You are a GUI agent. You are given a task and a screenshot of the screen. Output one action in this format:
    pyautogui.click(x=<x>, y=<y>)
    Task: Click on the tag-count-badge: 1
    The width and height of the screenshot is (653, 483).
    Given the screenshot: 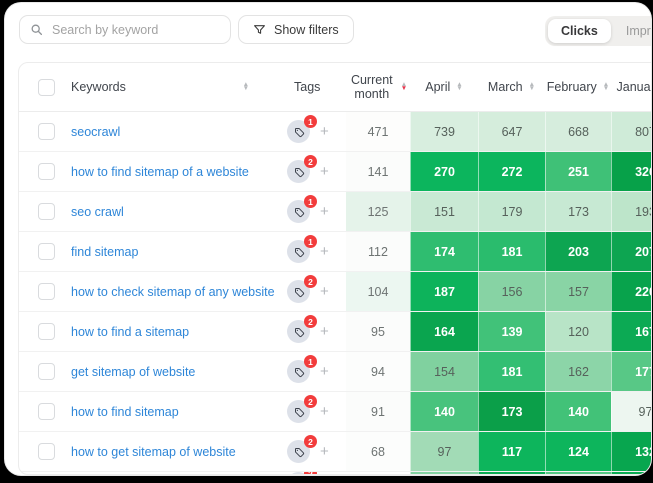 What is the action you would take?
    pyautogui.click(x=310, y=121)
    